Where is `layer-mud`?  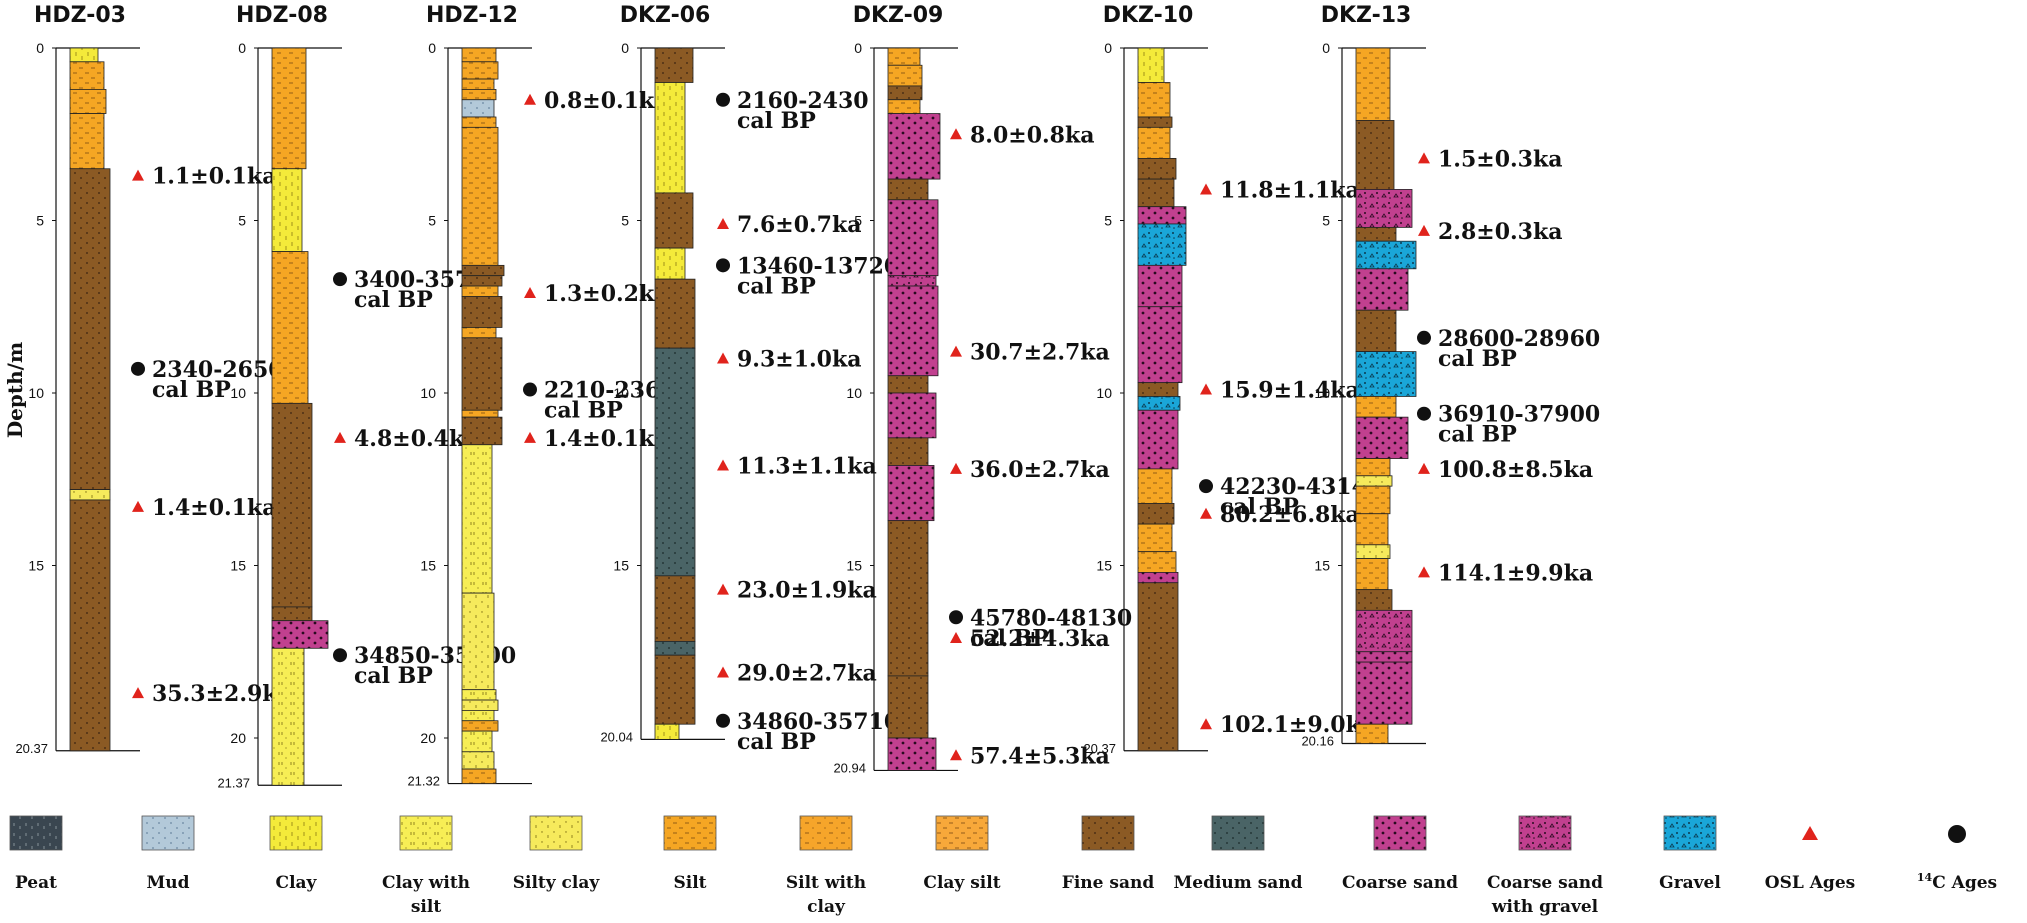 layer-mud is located at coordinates (478, 108).